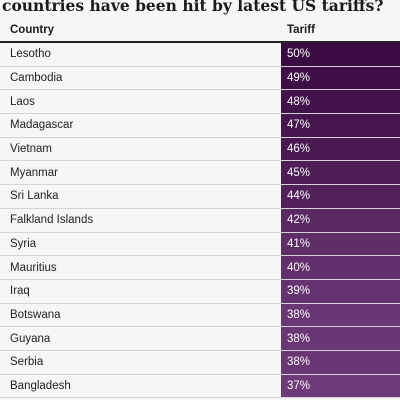 Image resolution: width=400 pixels, height=400 pixels. Describe the element at coordinates (20, 291) in the screenshot. I see `country-cell: Iraq` at that location.